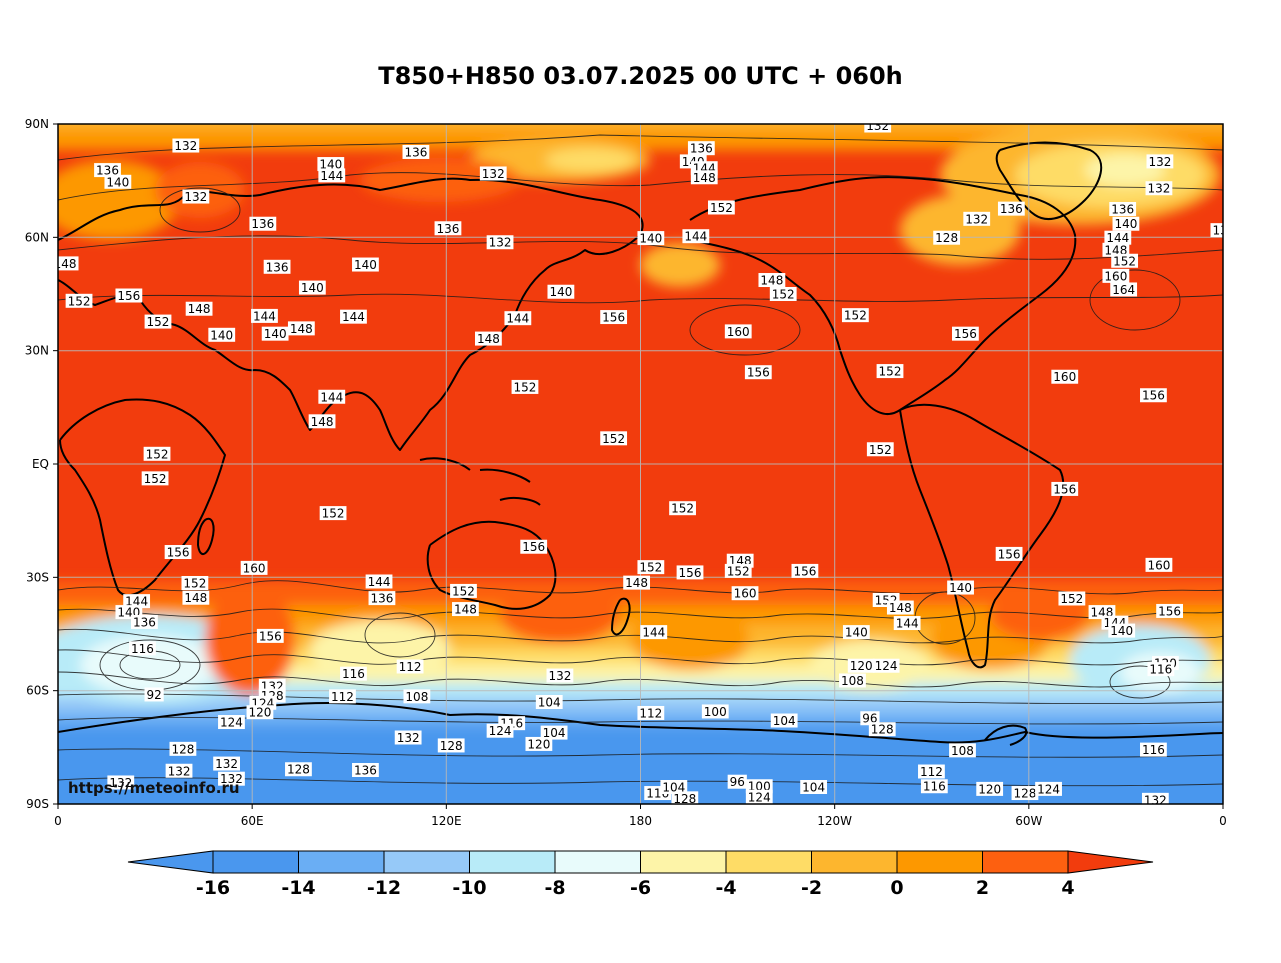 The height and width of the screenshot is (963, 1281). I want to click on contour-label-text: 116, so click(1153, 750).